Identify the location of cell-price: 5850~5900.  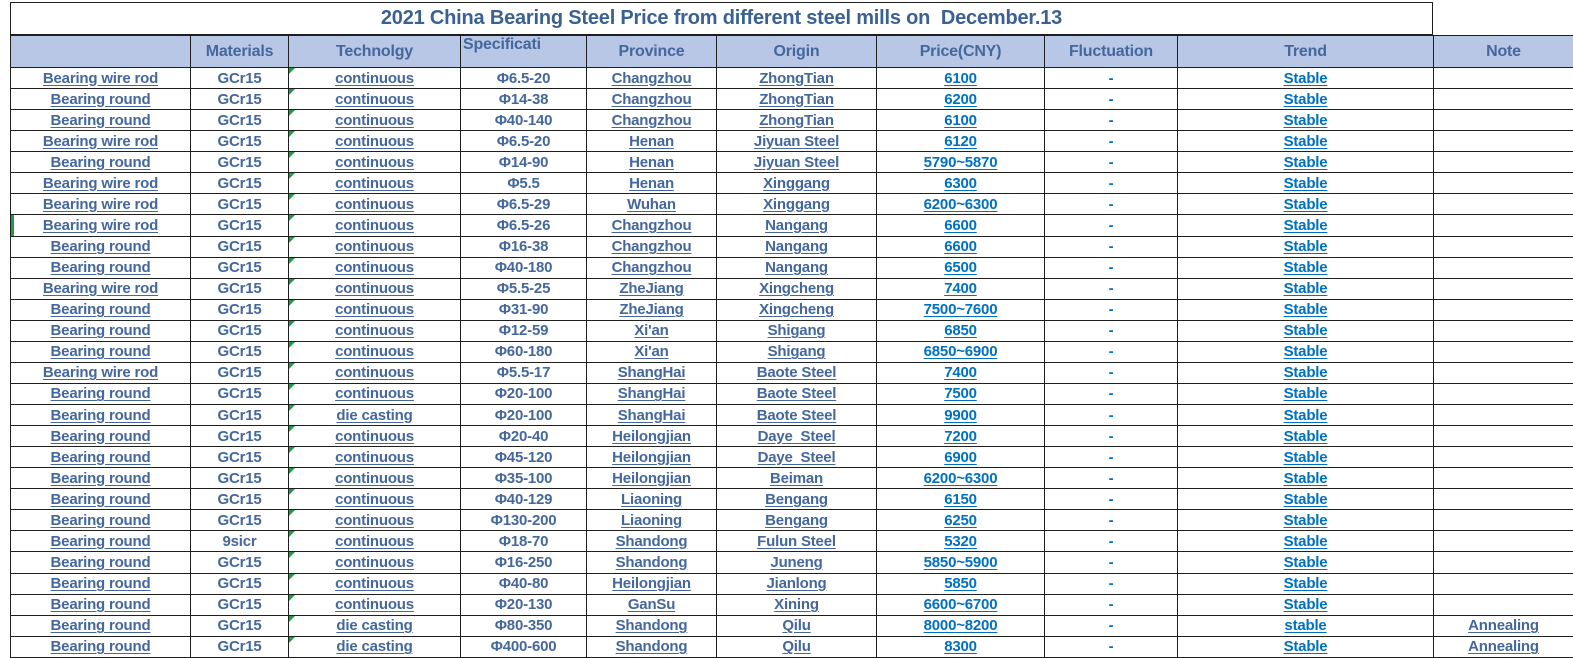
(961, 563).